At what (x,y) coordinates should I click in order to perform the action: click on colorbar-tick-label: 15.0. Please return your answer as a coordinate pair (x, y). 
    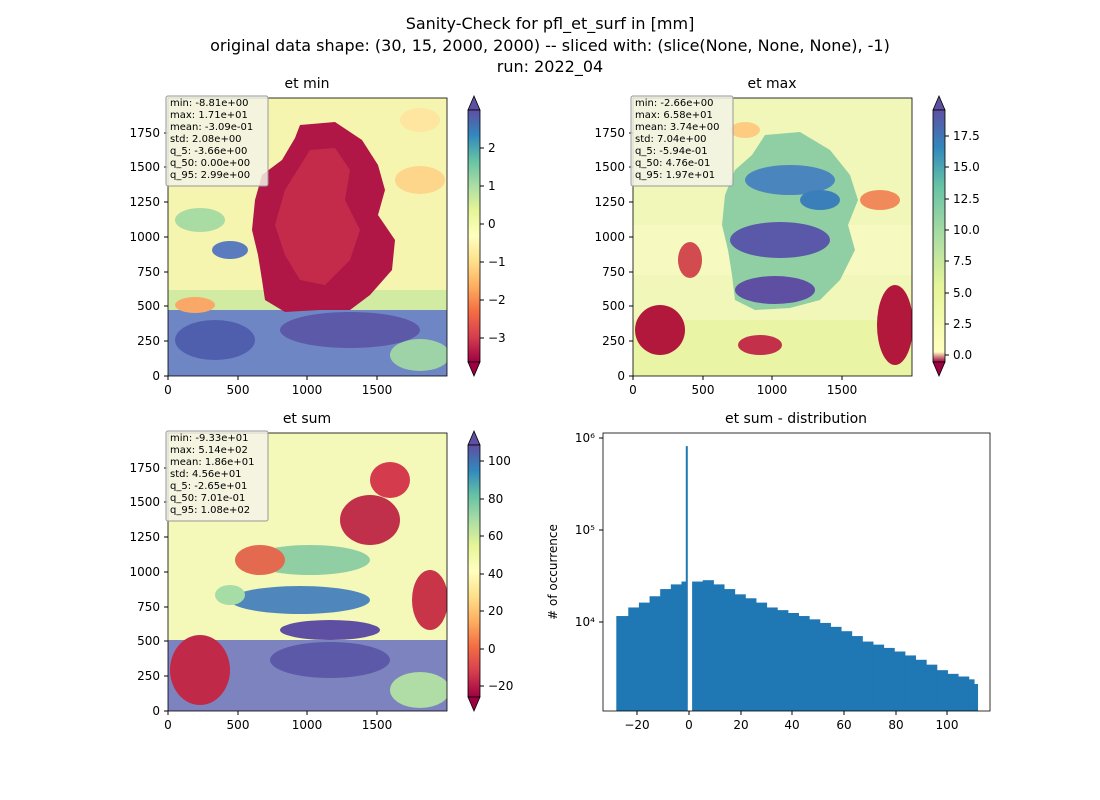
    Looking at the image, I should click on (966, 167).